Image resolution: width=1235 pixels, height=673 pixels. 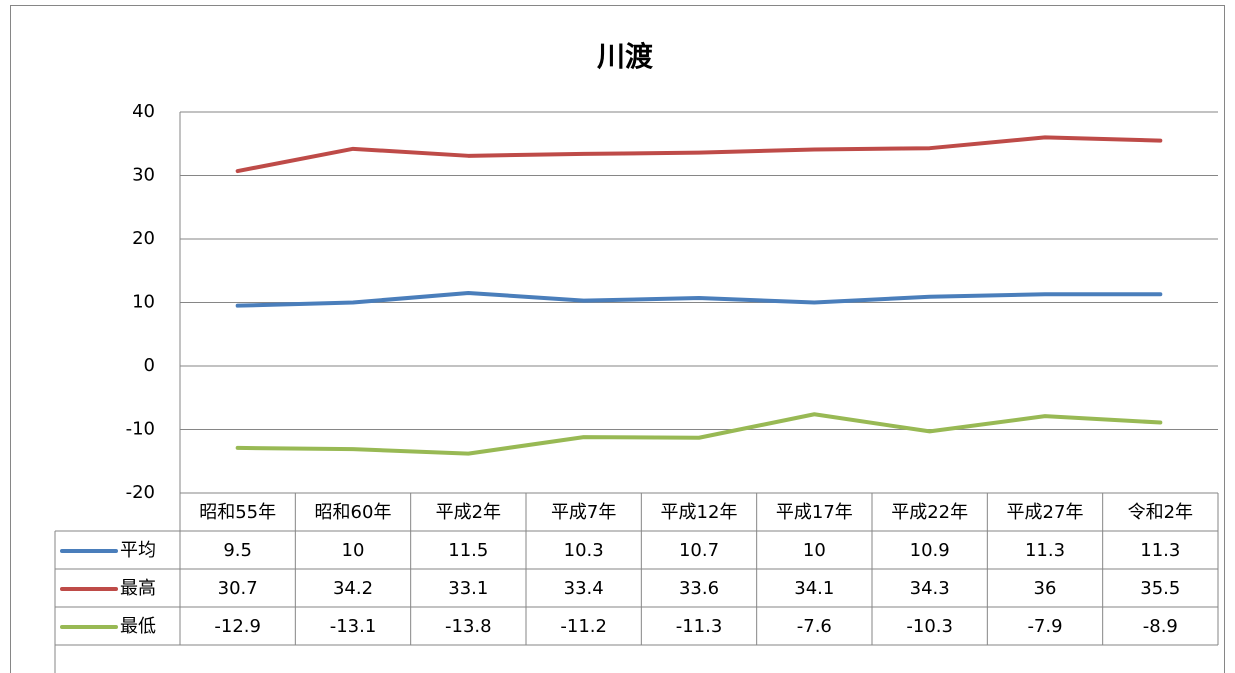 I want to click on x-tick-label: 昭和55年, so click(x=237, y=512).